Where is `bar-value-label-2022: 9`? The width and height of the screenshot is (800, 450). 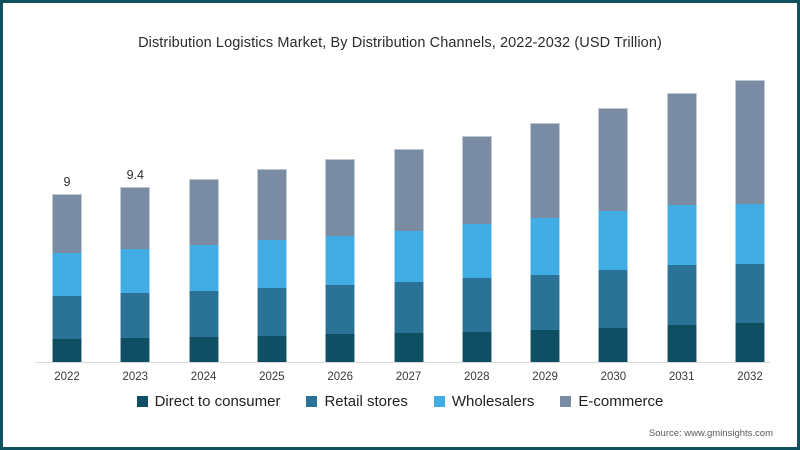
bar-value-label-2022: 9 is located at coordinates (67, 182).